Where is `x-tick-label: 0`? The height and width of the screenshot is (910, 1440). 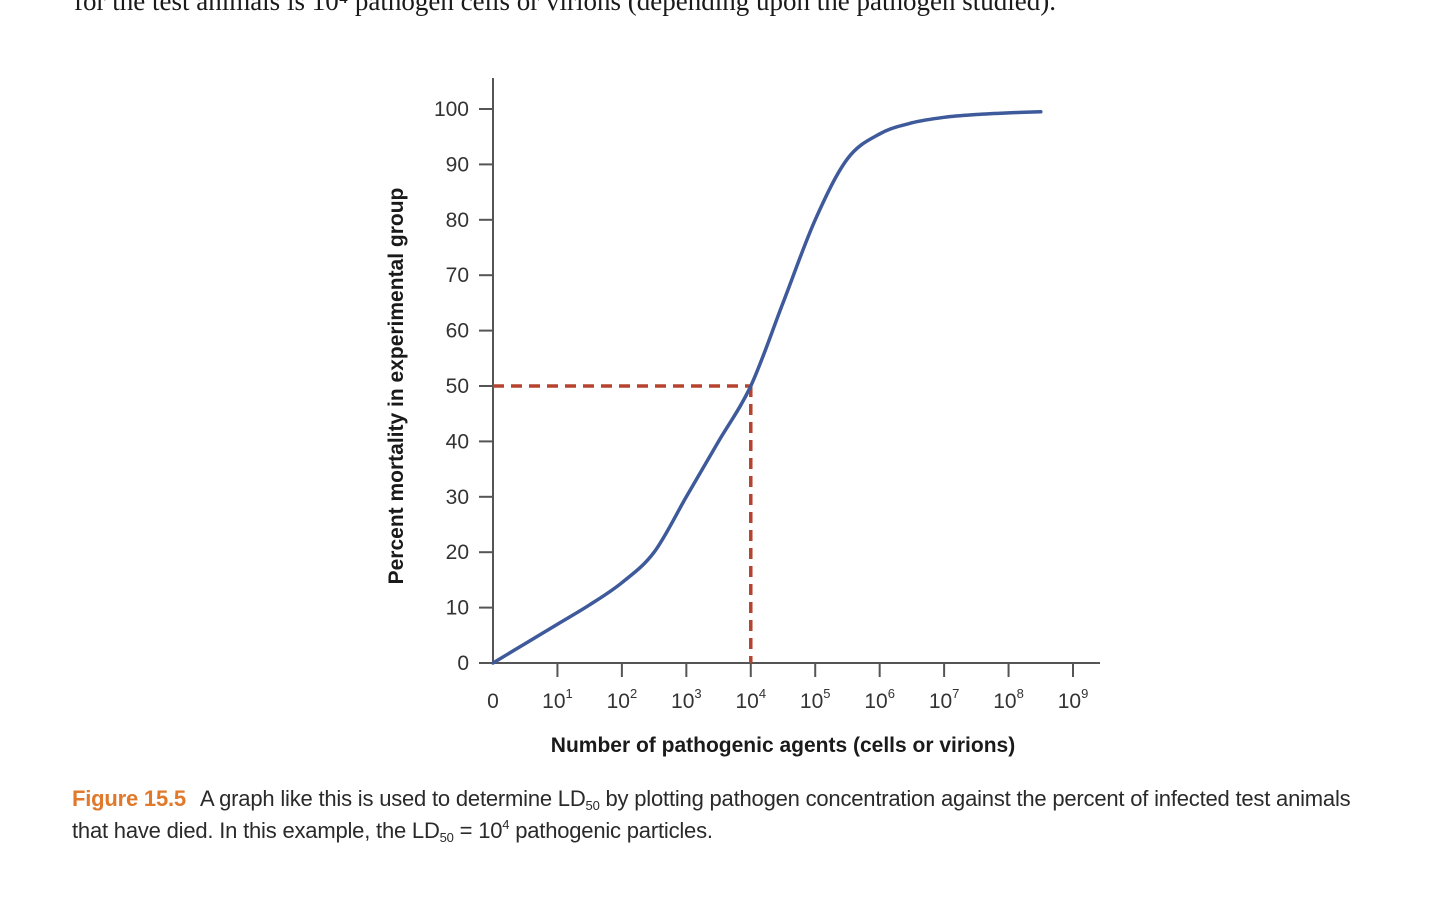 x-tick-label: 0 is located at coordinates (493, 701).